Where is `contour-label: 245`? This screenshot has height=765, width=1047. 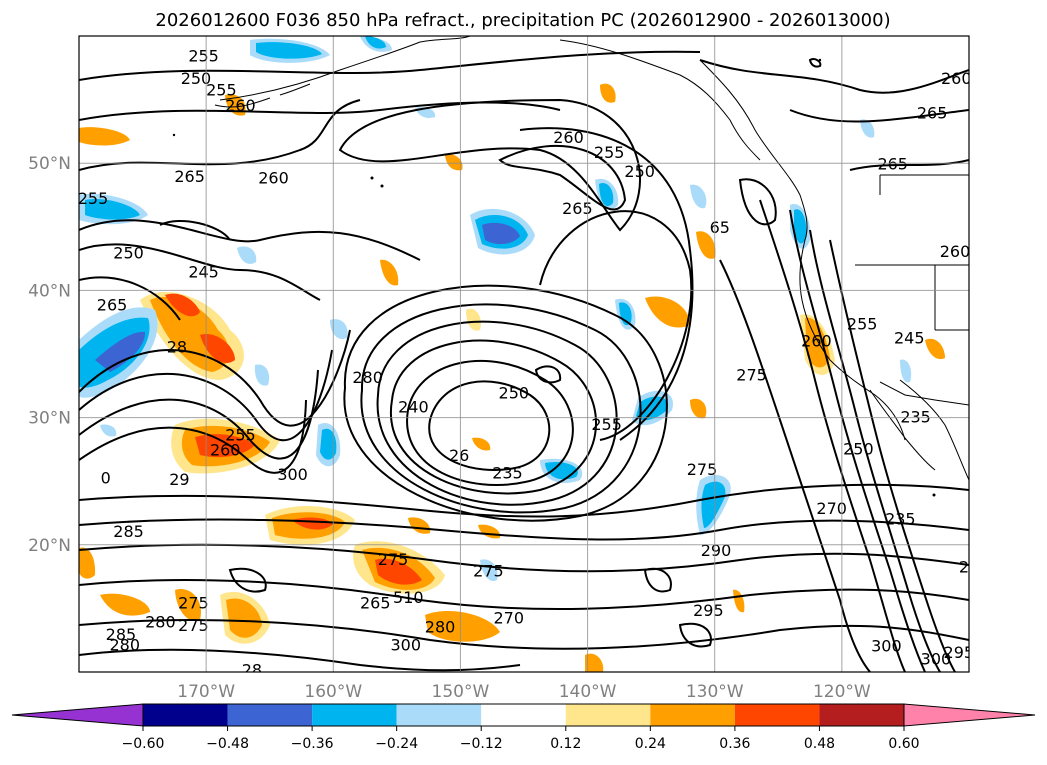 contour-label: 245 is located at coordinates (909, 338).